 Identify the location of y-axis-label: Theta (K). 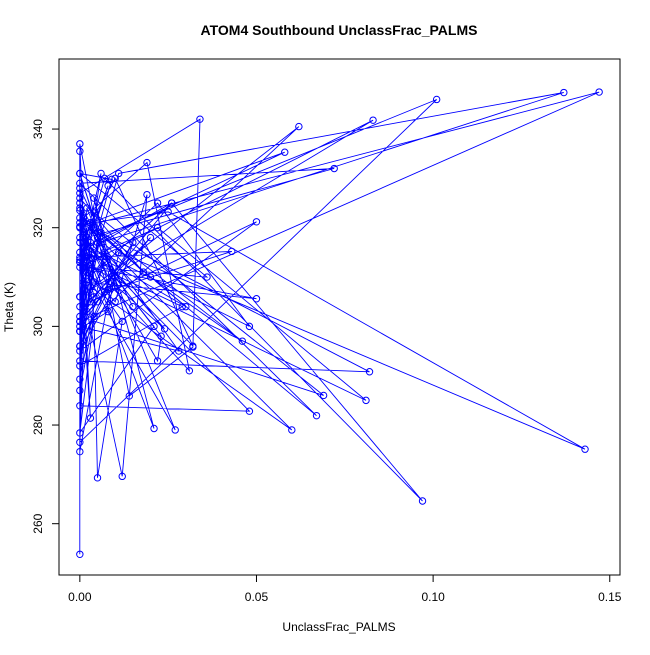
(9, 307).